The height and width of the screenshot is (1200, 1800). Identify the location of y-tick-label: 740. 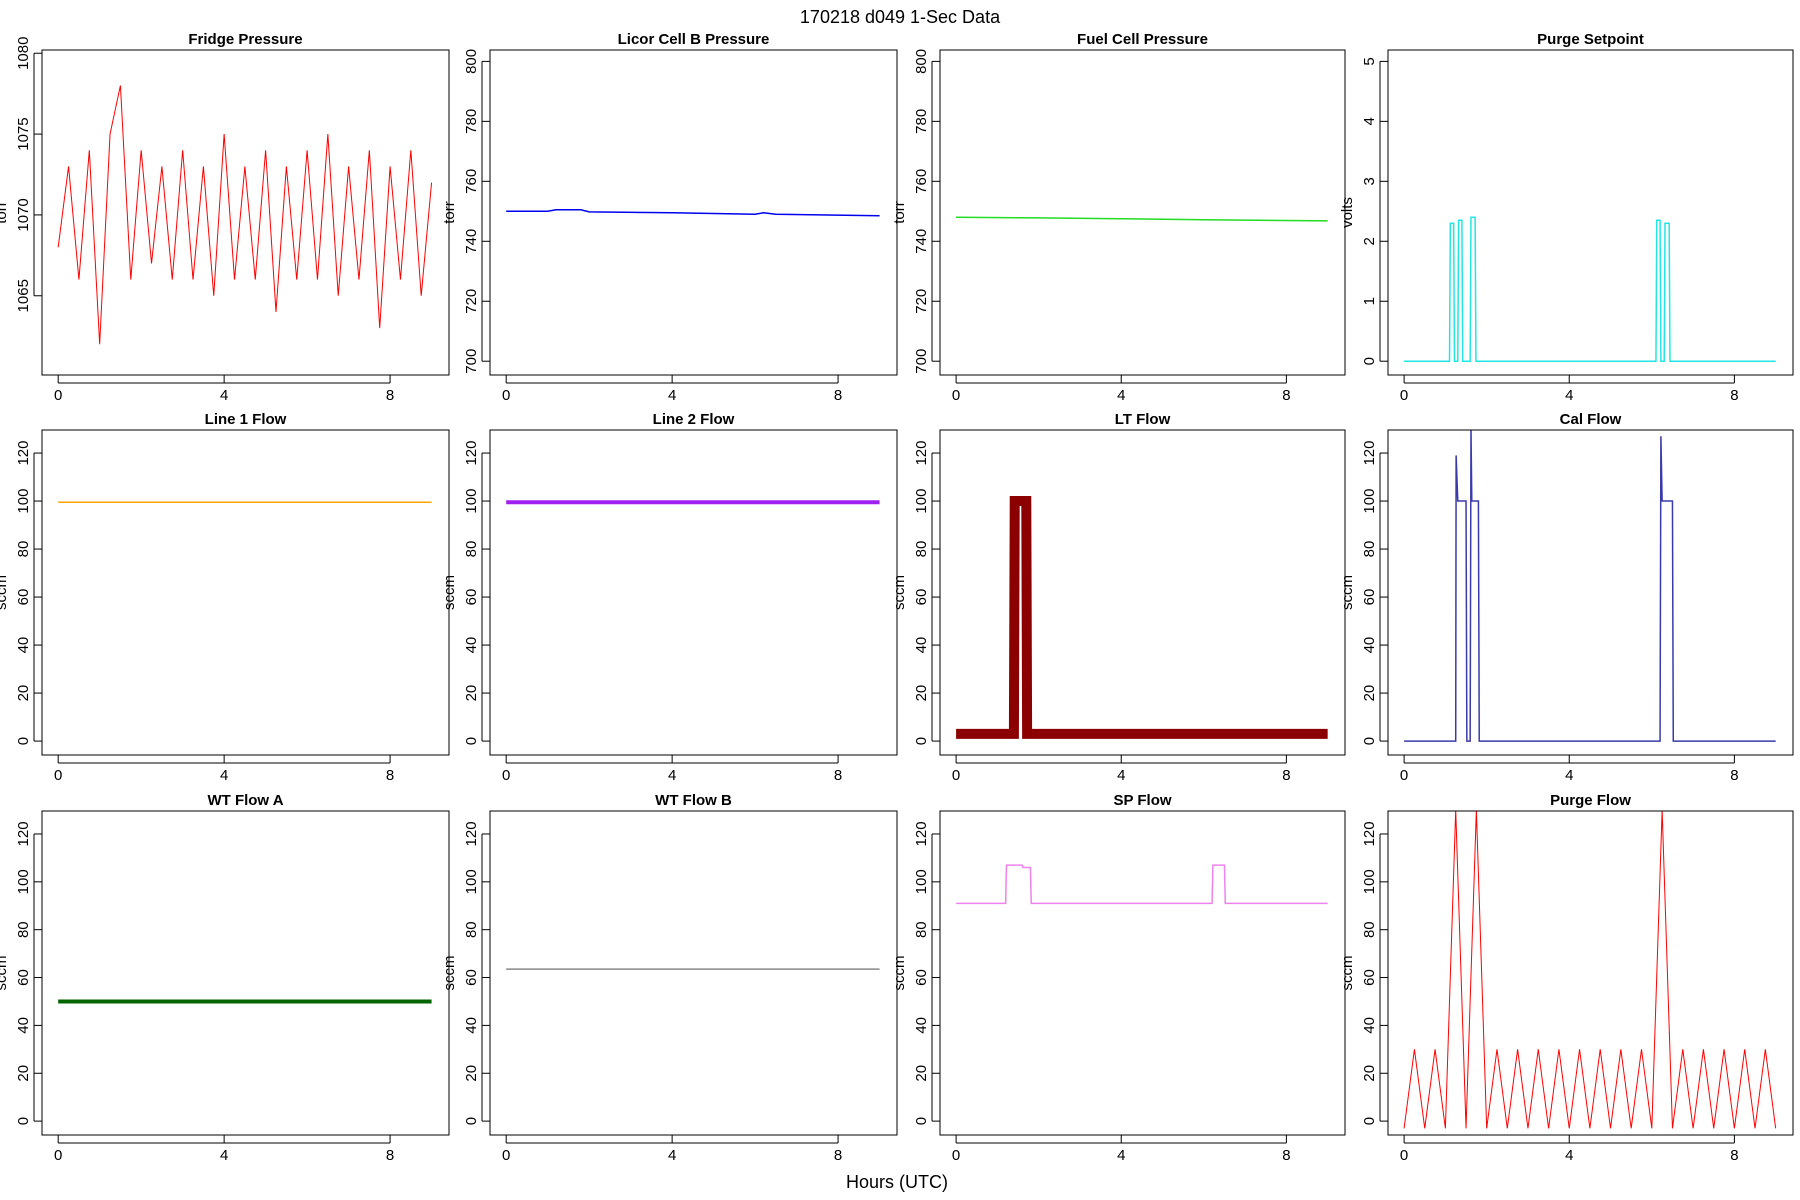
(471, 241).